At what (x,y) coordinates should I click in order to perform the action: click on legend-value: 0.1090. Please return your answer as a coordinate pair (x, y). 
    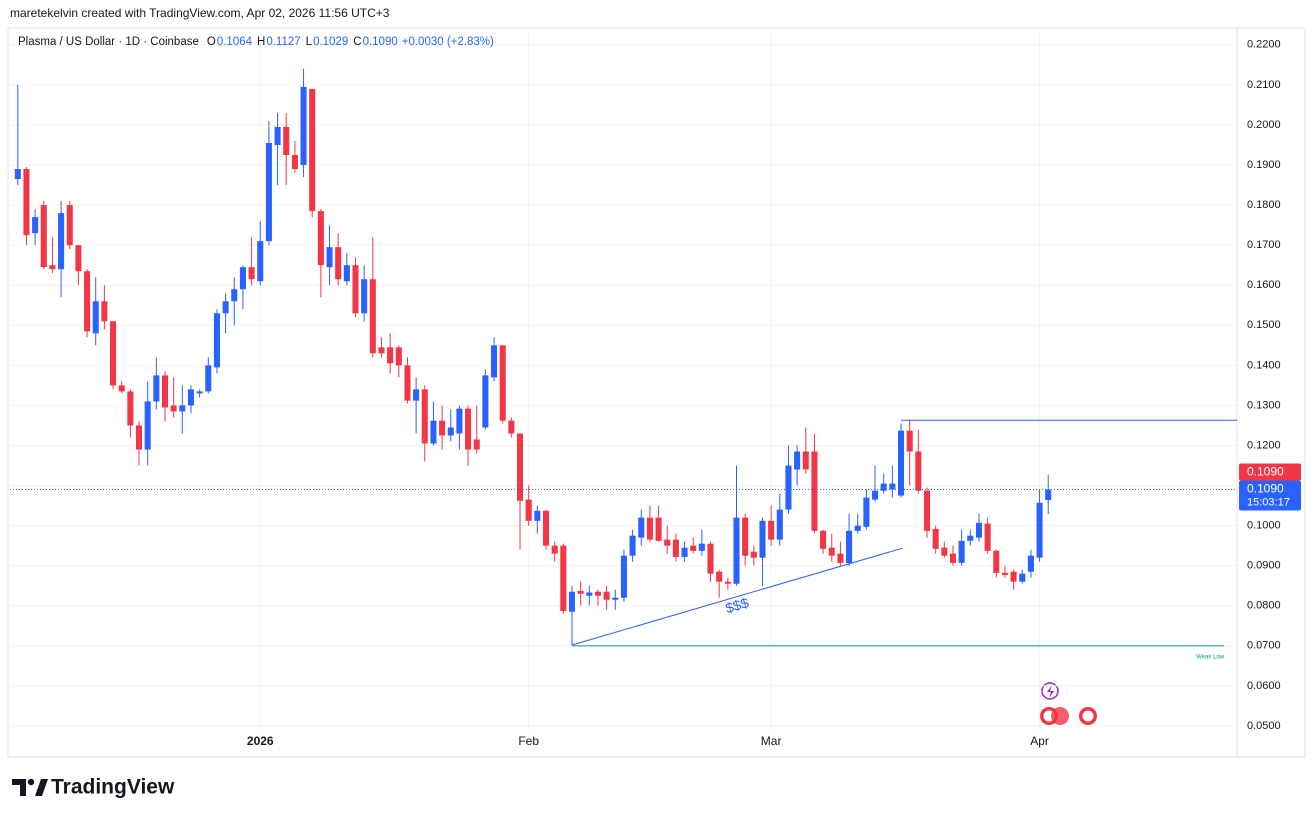
    Looking at the image, I should click on (380, 42).